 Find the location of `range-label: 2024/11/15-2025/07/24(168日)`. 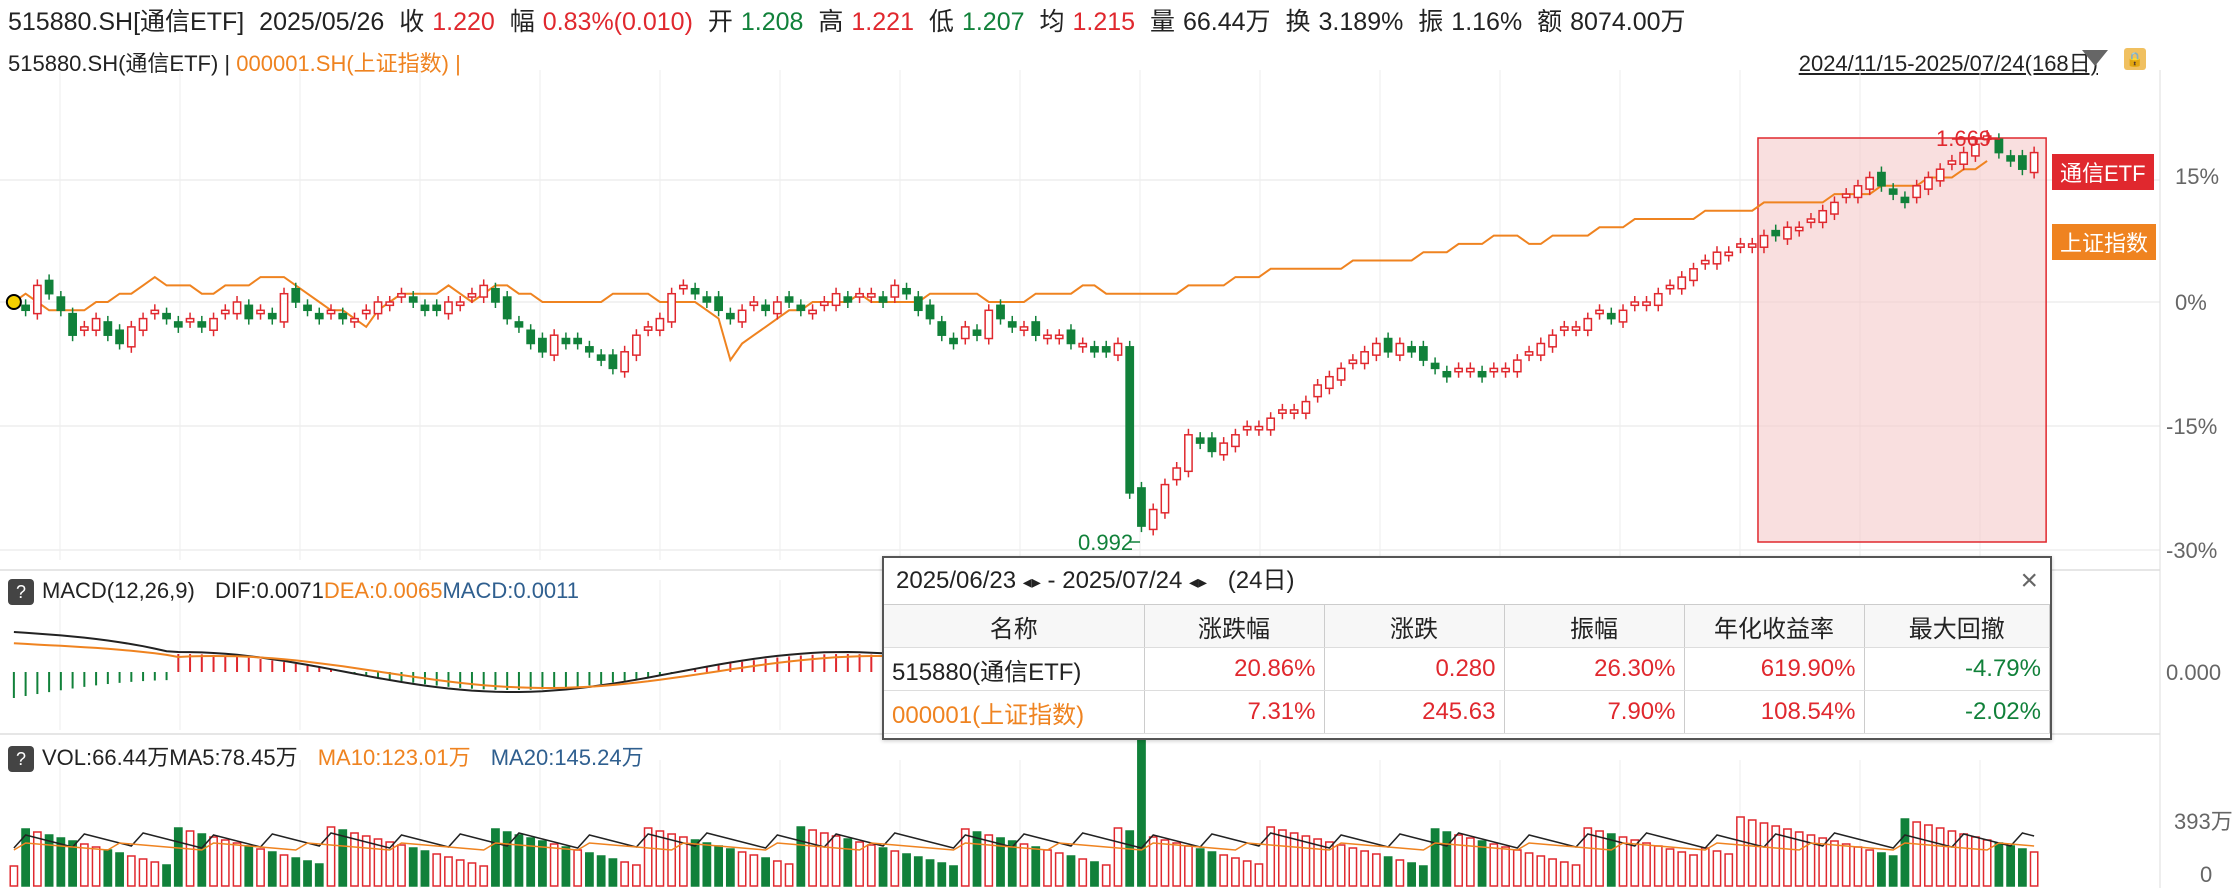

range-label: 2024/11/15-2025/07/24(168日) is located at coordinates (1948, 63).